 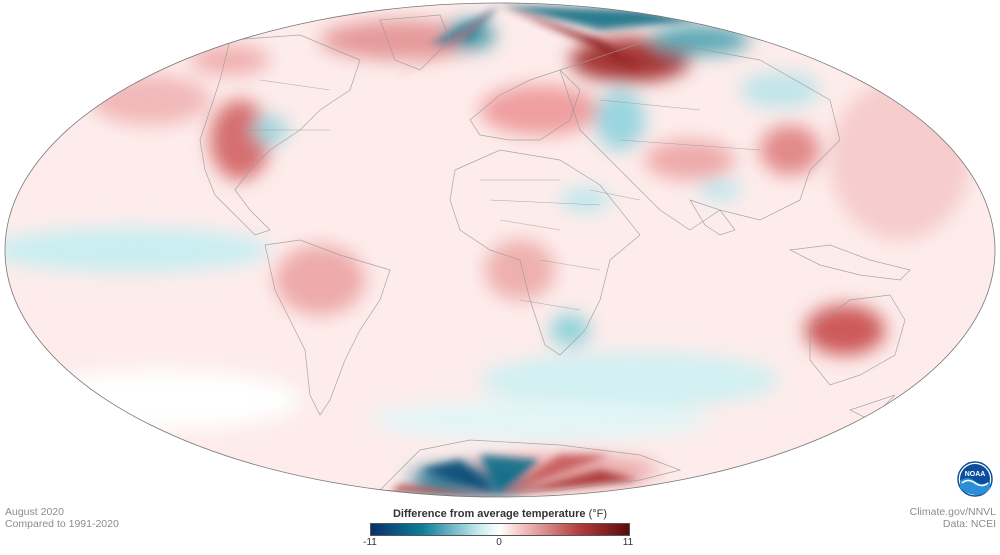 I want to click on legend-ticks: -11 0 11, so click(x=498, y=543).